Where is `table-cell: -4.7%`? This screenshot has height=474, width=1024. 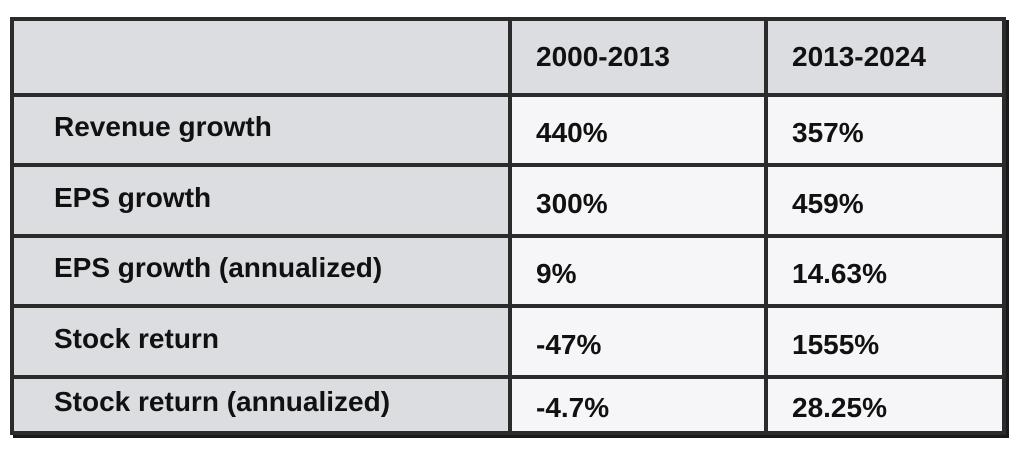
table-cell: -4.7% is located at coordinates (638, 405).